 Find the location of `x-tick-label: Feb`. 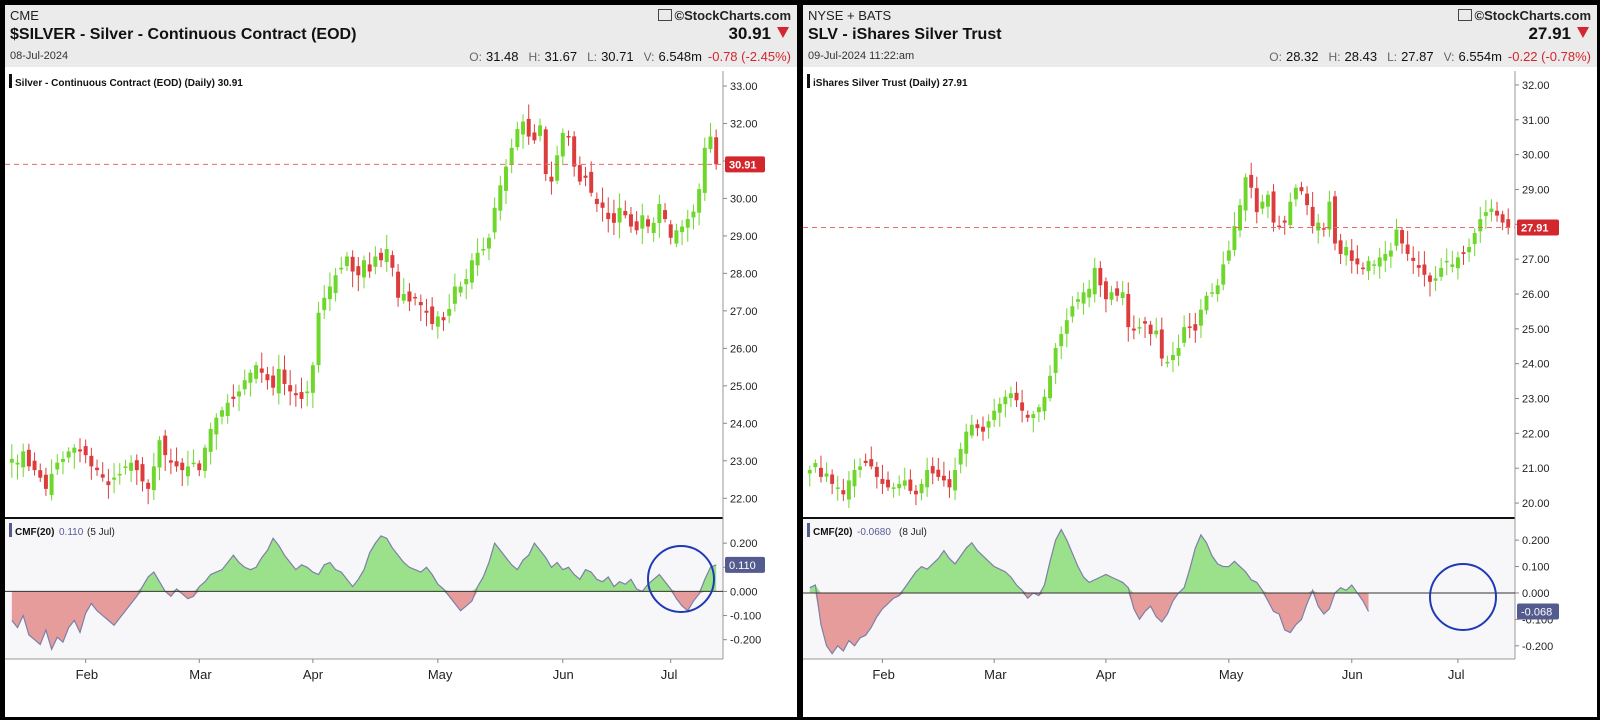

x-tick-label: Feb is located at coordinates (883, 674).